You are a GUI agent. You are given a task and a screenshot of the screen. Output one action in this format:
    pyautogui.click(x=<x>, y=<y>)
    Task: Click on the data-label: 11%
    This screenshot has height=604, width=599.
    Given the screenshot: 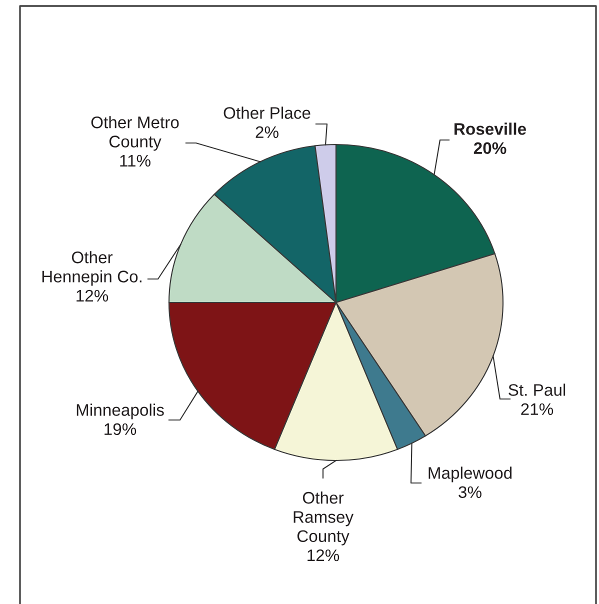 What is the action you would take?
    pyautogui.click(x=135, y=160)
    